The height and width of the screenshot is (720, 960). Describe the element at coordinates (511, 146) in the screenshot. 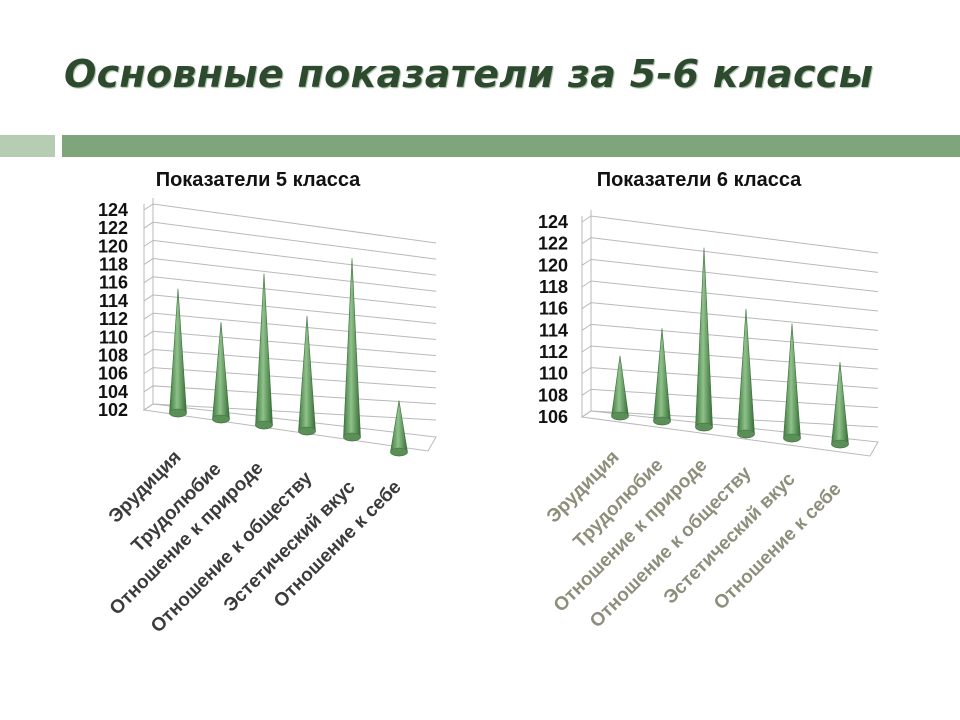

I see `accent-bar-right` at that location.